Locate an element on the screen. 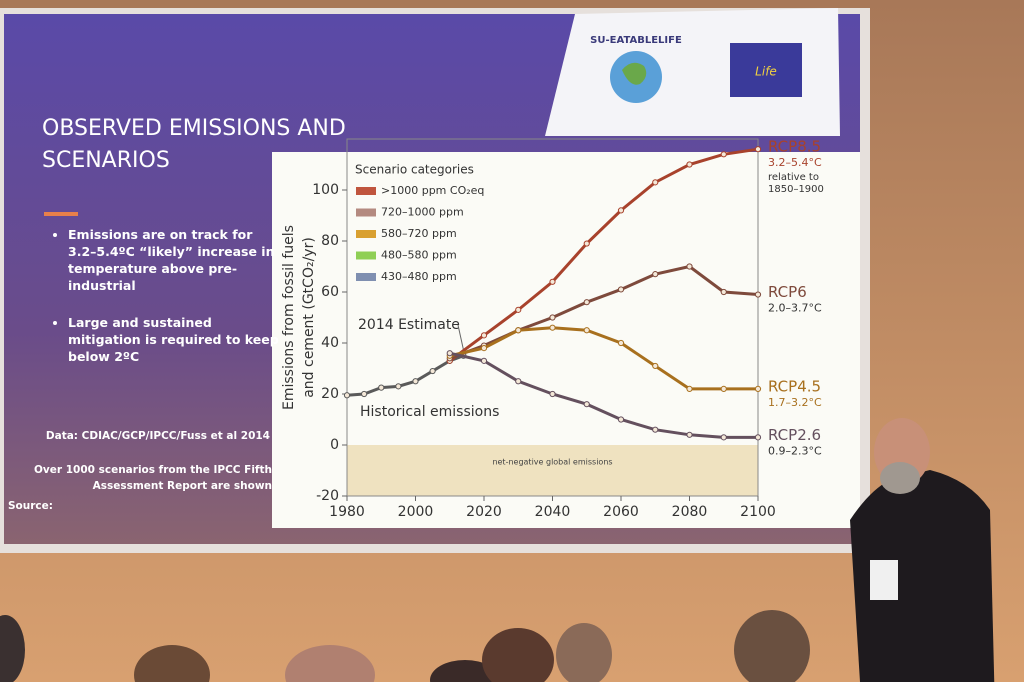 This screenshot has width=1024, height=682. estimate-label: 2014 Estimate is located at coordinates (409, 325).